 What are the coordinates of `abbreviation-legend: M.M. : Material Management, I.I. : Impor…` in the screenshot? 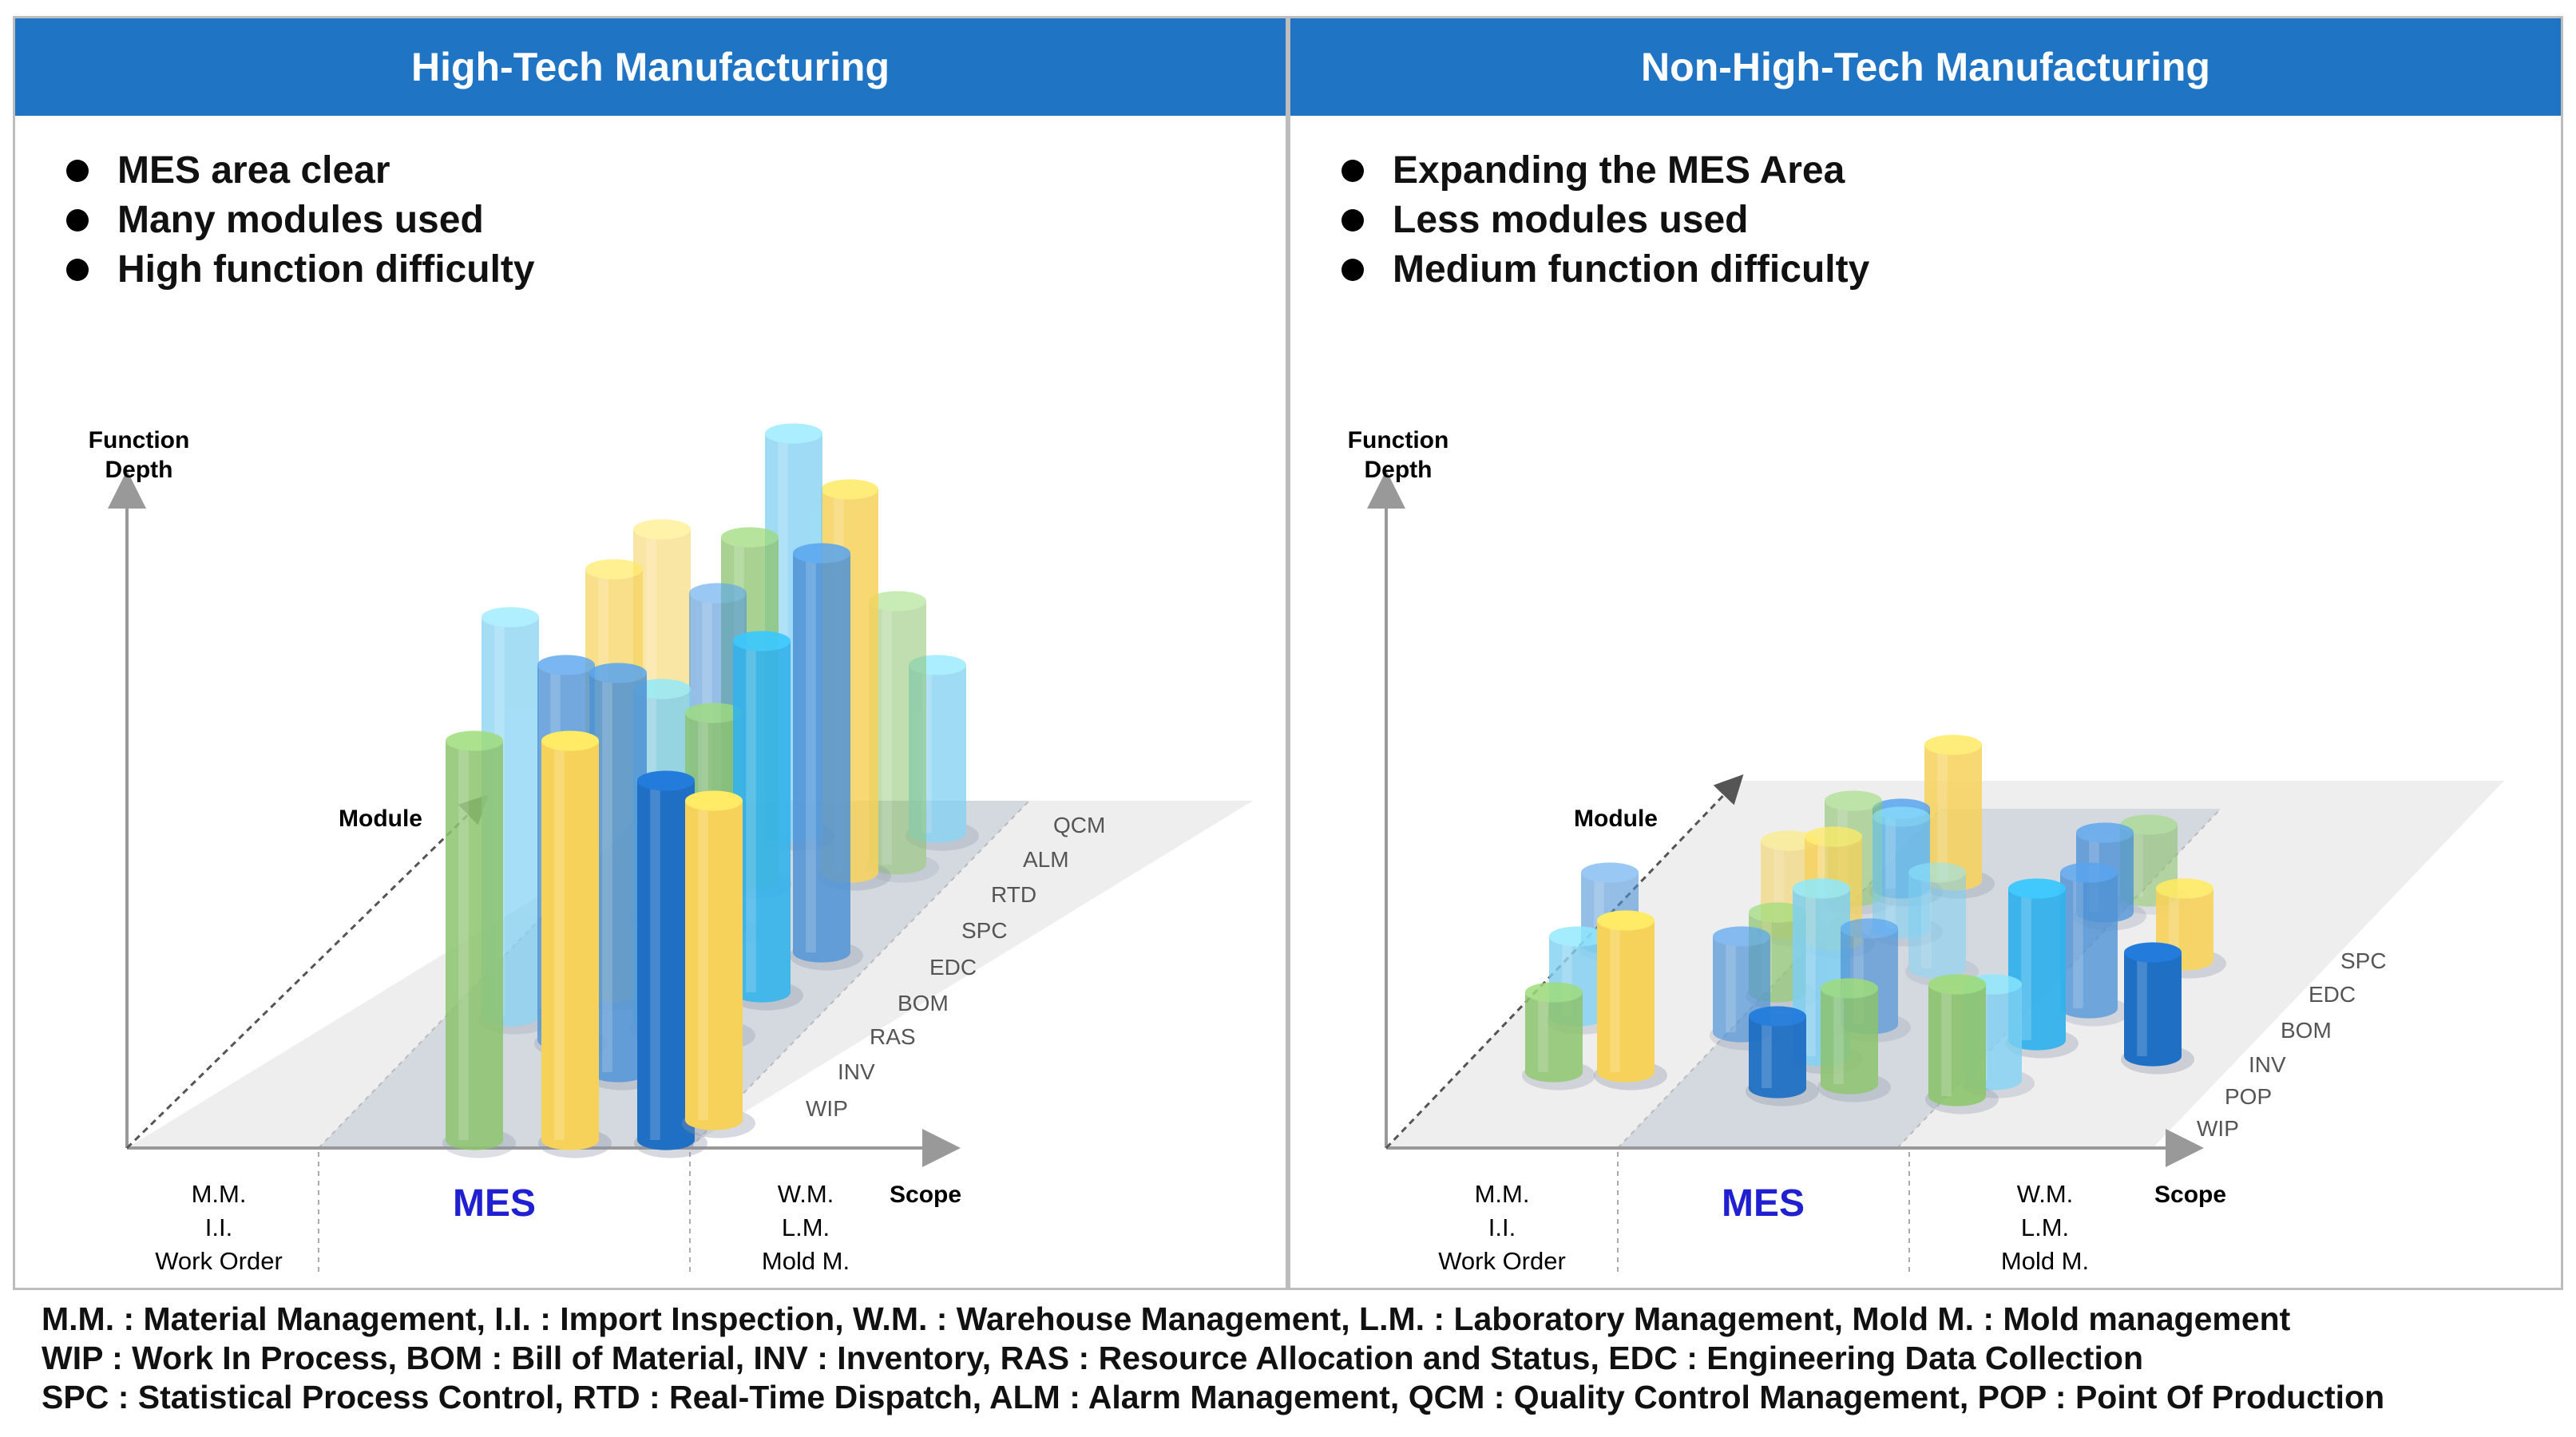 It's located at (1213, 1358).